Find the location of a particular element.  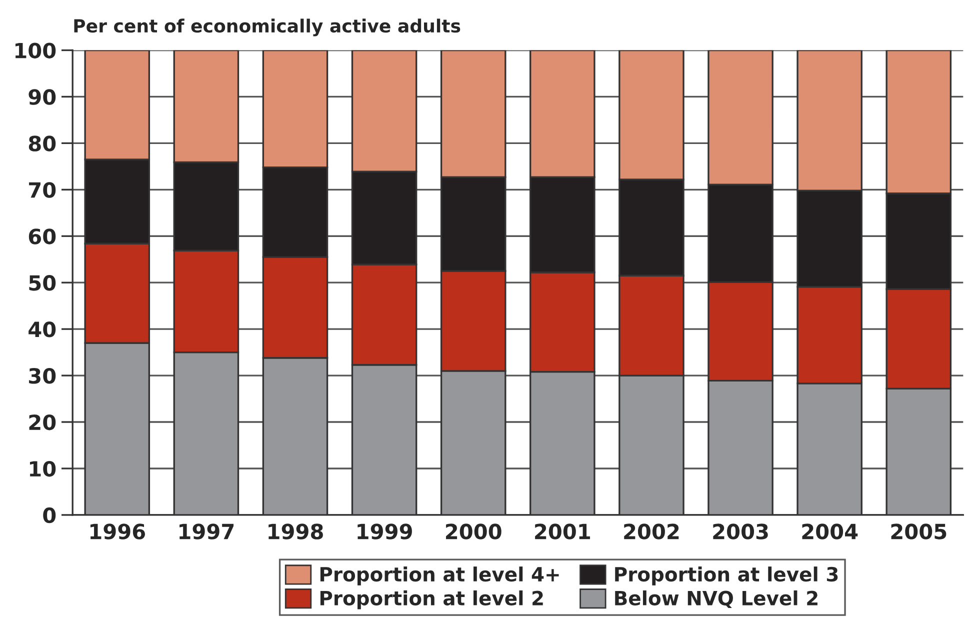

x-tick-label: 2003 is located at coordinates (740, 532).